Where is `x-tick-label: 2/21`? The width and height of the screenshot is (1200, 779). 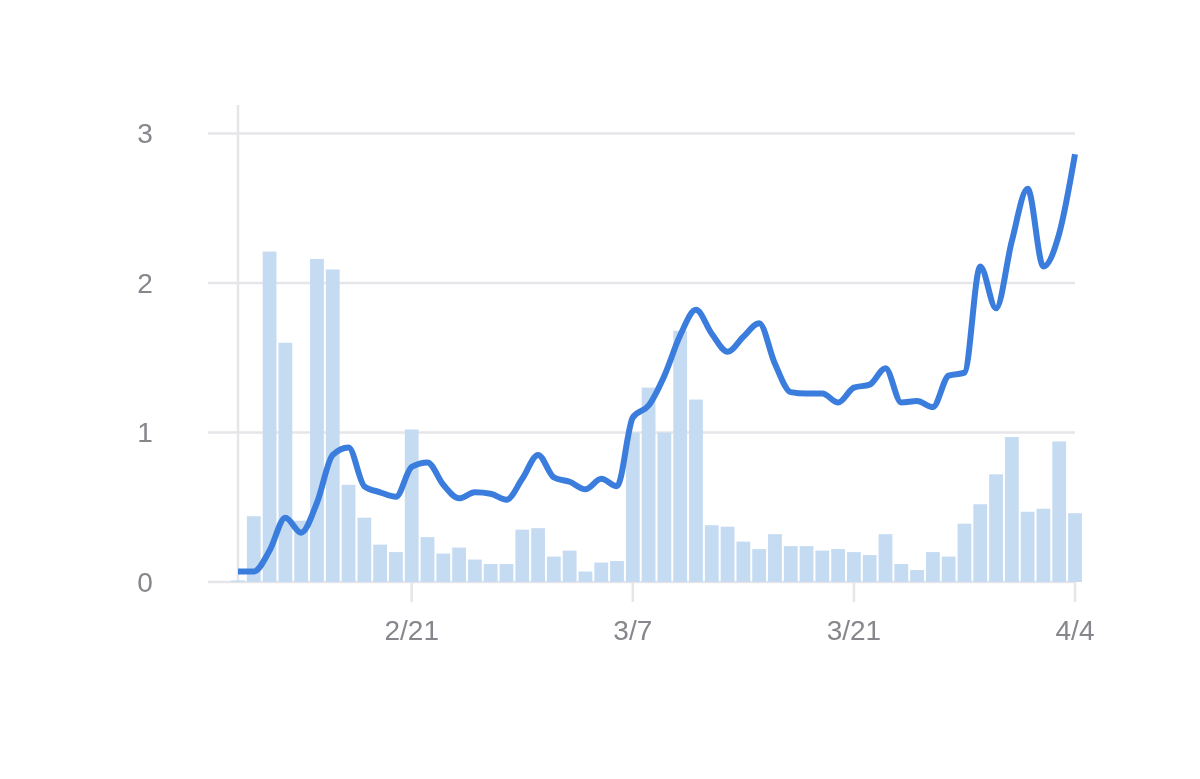 x-tick-label: 2/21 is located at coordinates (411, 630).